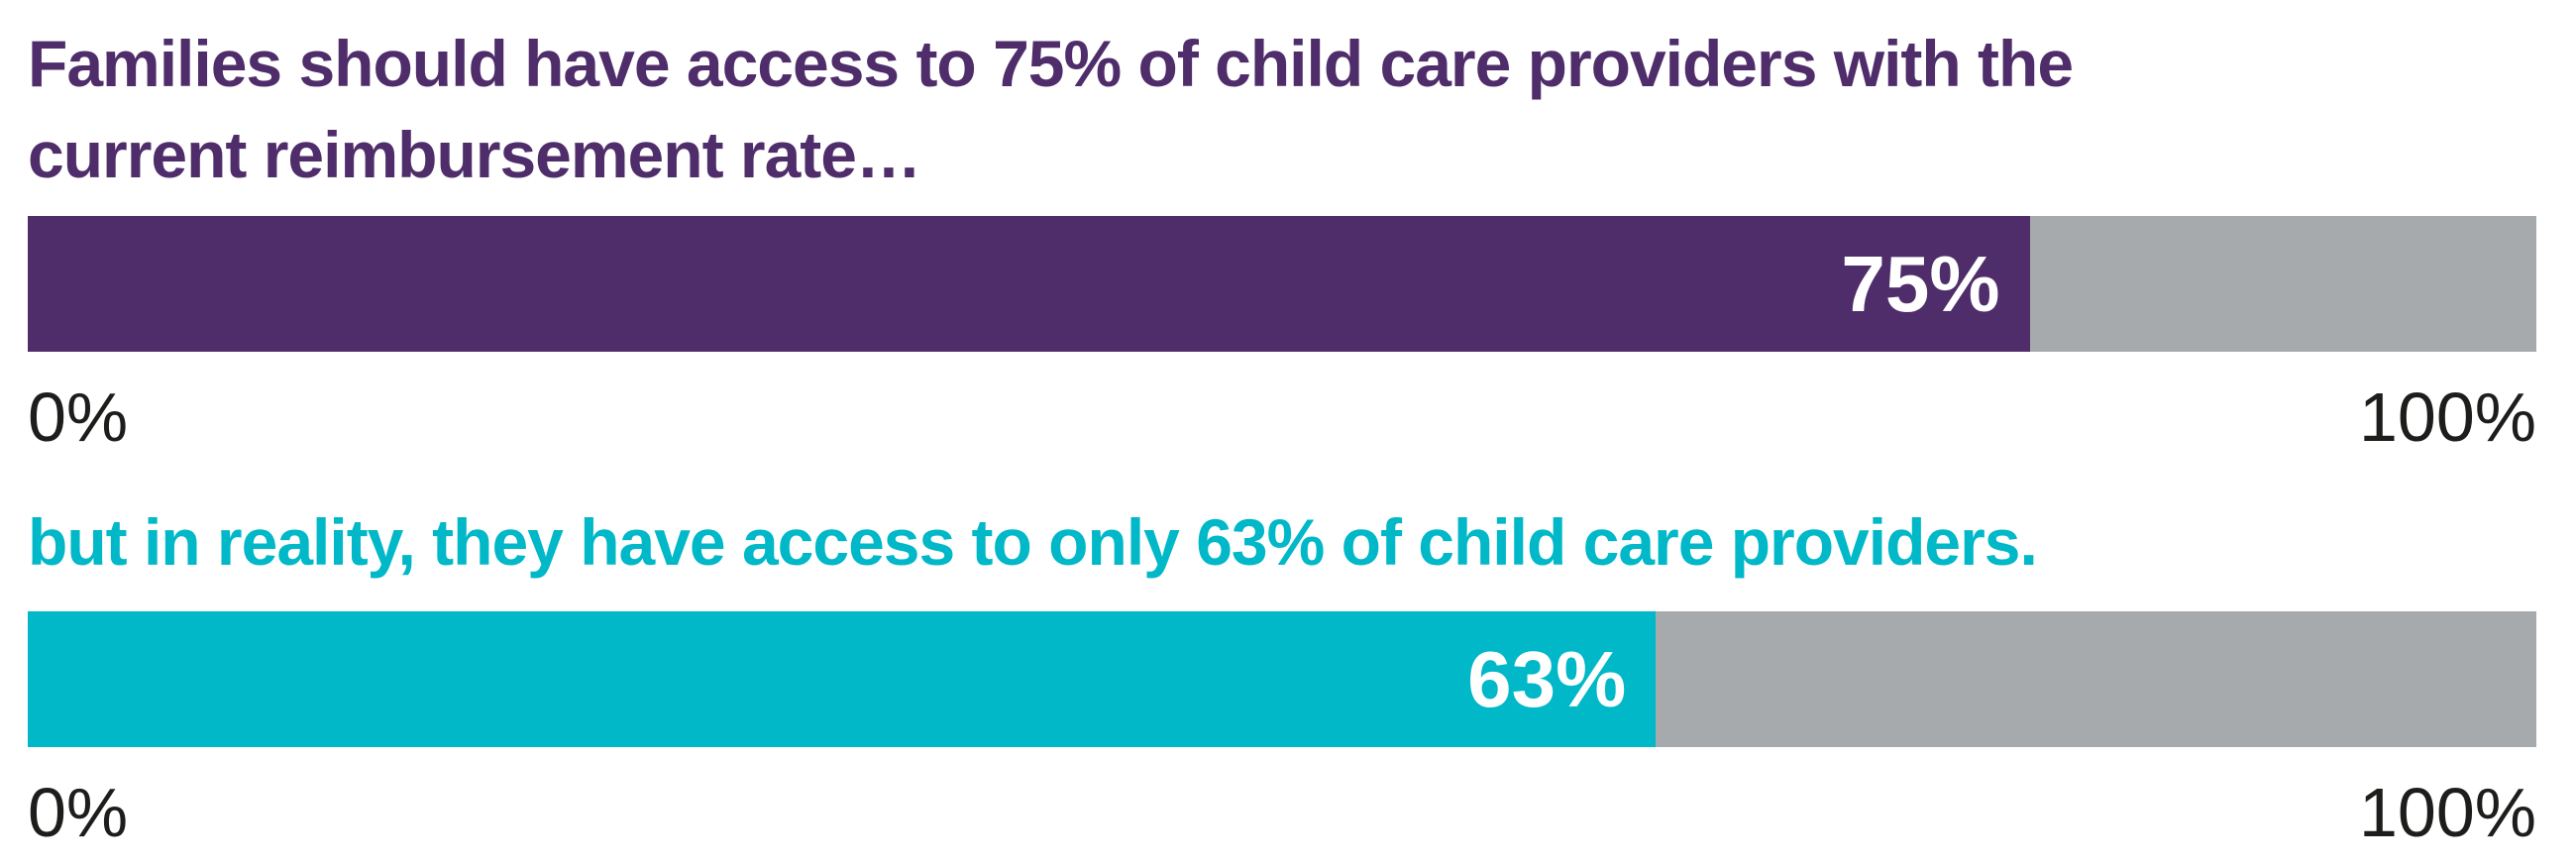 The height and width of the screenshot is (865, 2576). What do you see at coordinates (1282, 417) in the screenshot?
I see `axis-row-expected-access: 0% 100%` at bounding box center [1282, 417].